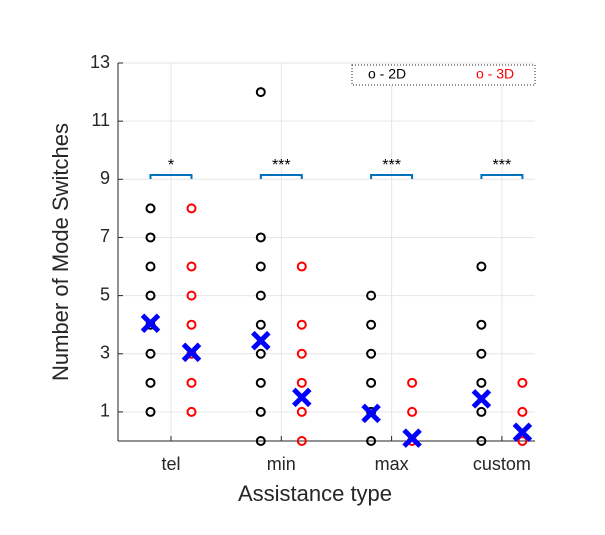  I want to click on y-tick-label: 11, so click(100, 120).